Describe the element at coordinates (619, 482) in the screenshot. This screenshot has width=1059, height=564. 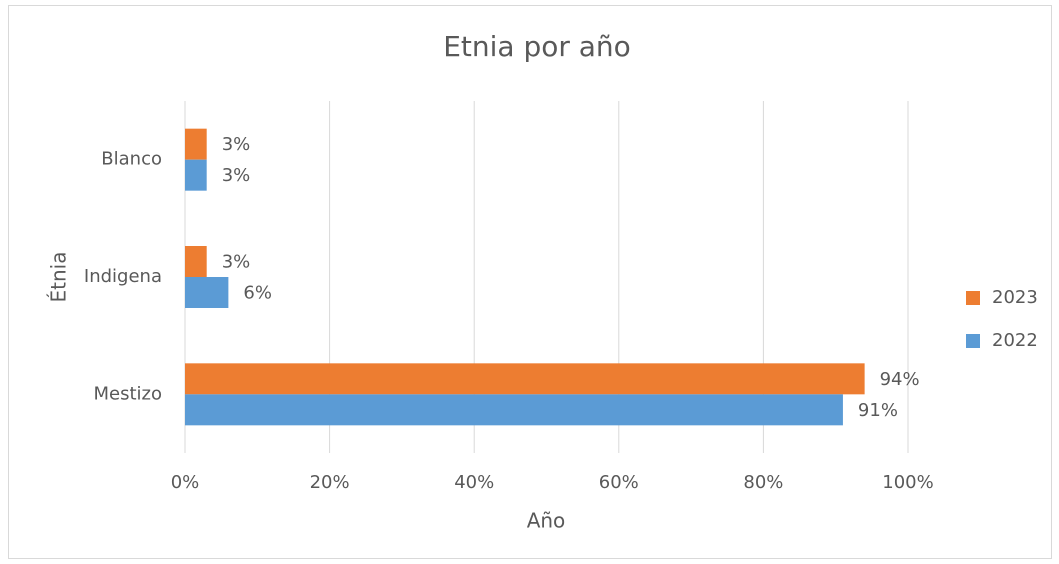
I see `x-tick-label: 60%` at that location.